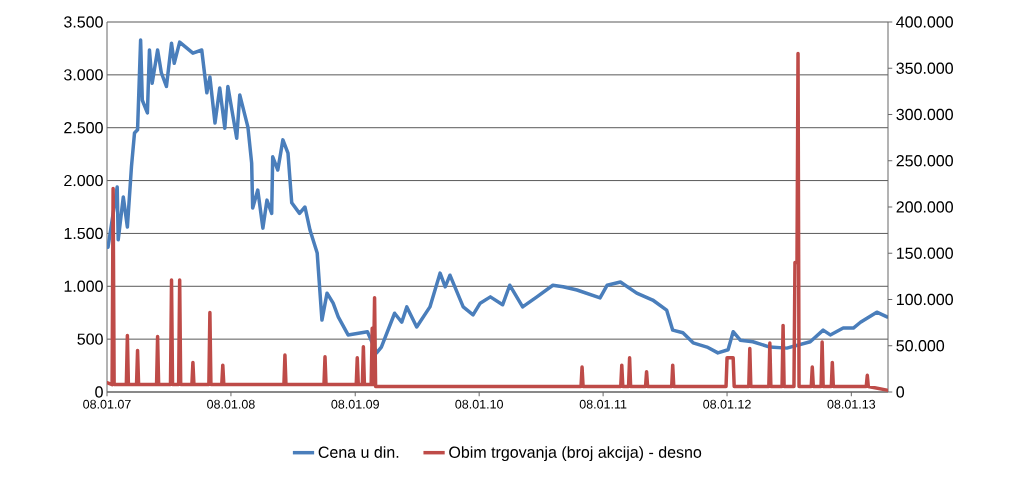  What do you see at coordinates (83, 233) in the screenshot?
I see `y-tick-label: 1.500` at bounding box center [83, 233].